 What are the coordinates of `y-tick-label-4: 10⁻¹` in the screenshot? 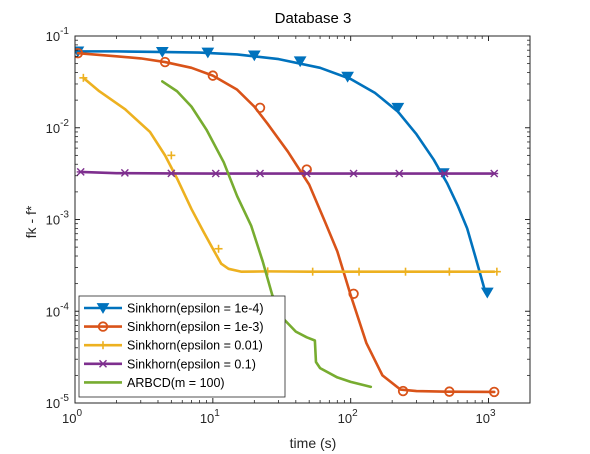 It's located at (58, 35).